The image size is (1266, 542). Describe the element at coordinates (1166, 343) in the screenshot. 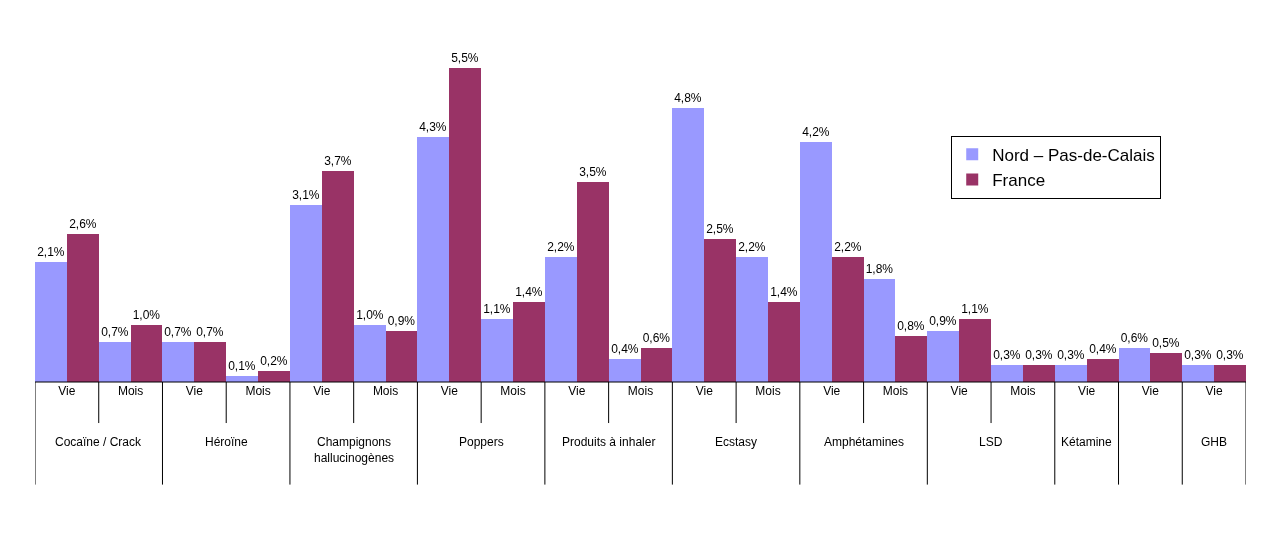

I see `data-label: 0,5%` at that location.